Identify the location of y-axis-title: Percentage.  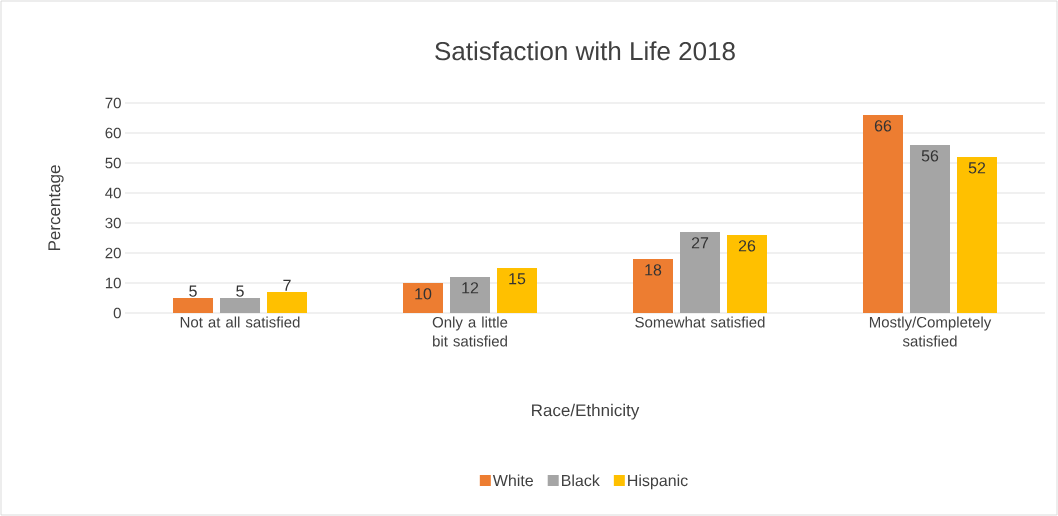
(56, 208).